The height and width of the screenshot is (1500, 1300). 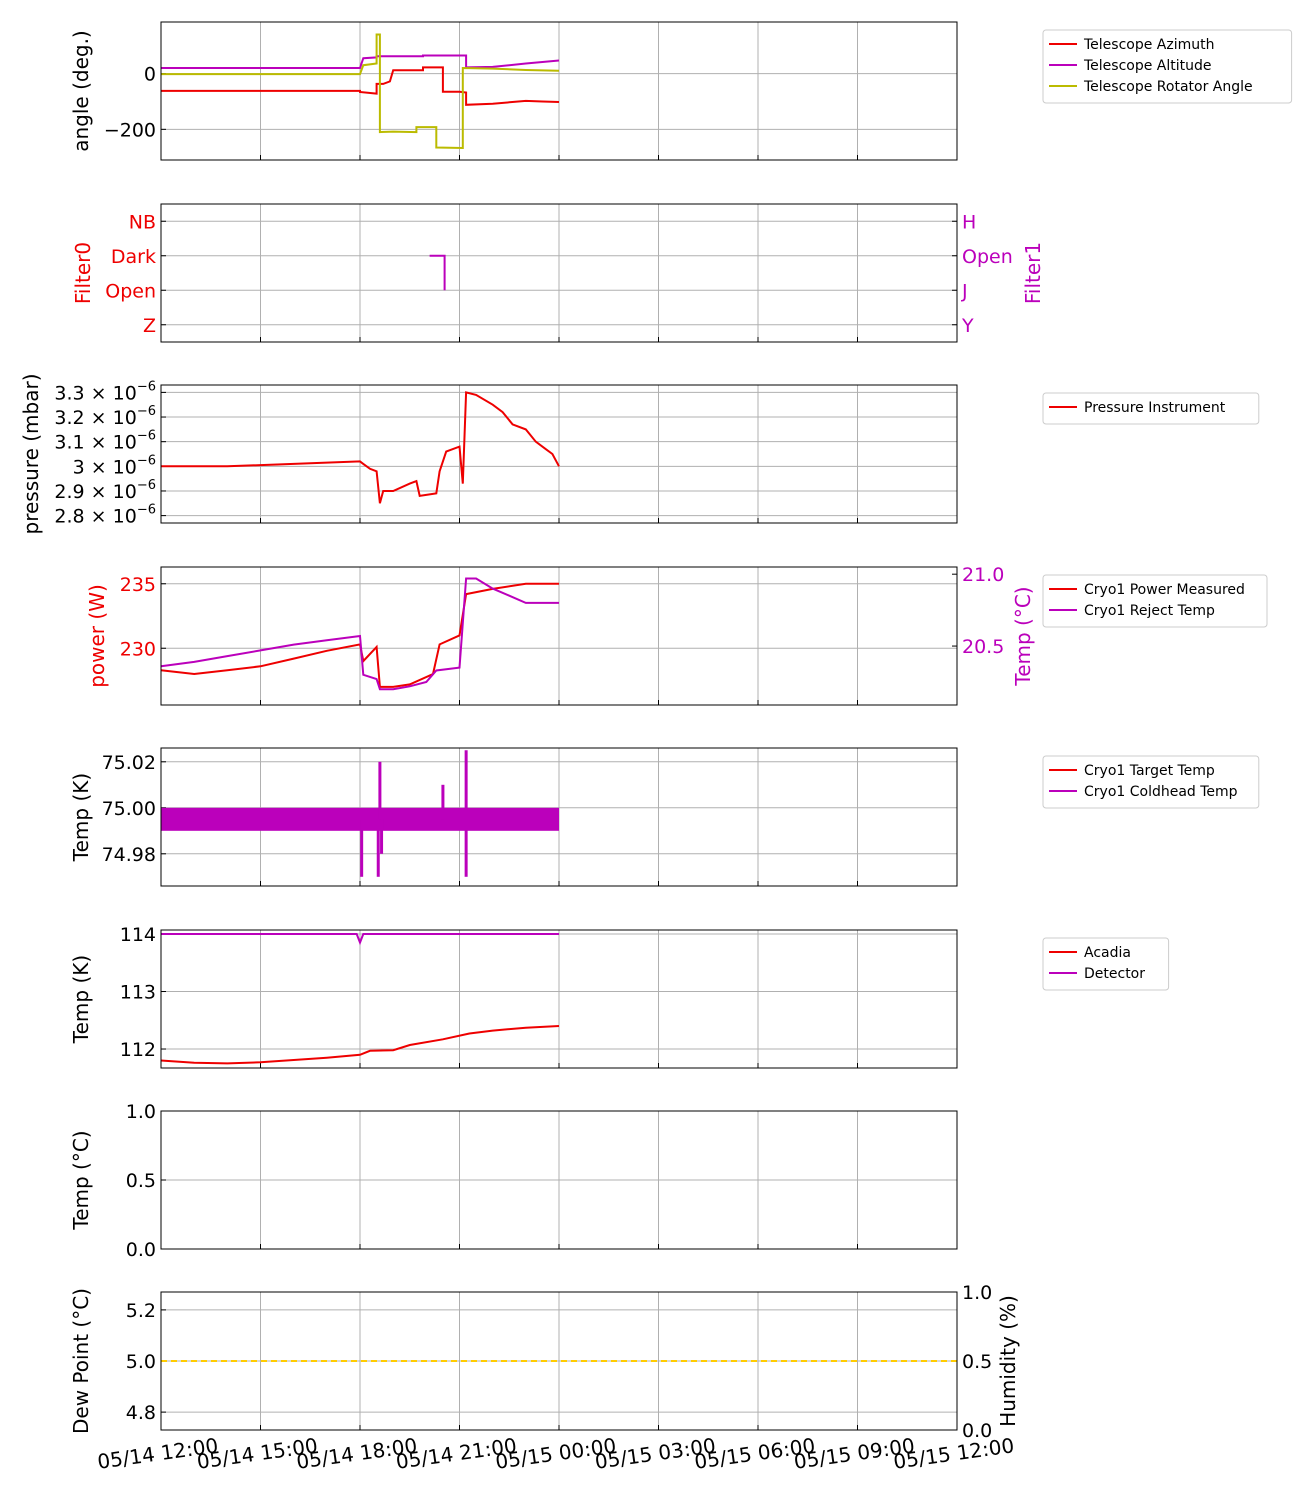 I want to click on y-tick-label: 75.00, so click(x=129, y=809).